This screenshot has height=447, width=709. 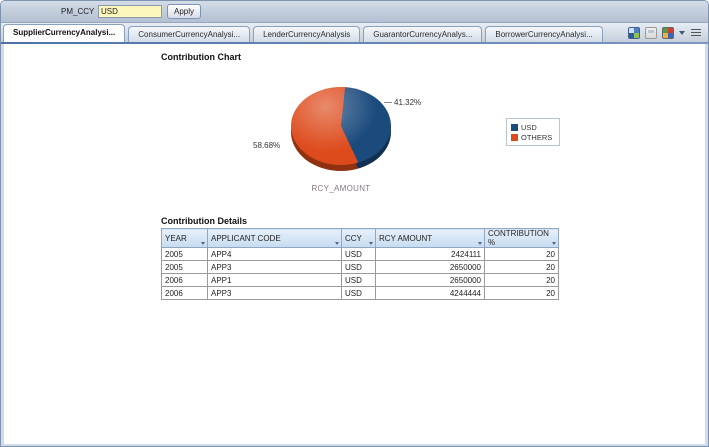 What do you see at coordinates (204, 221) in the screenshot?
I see `details-title: Contribution Details` at bounding box center [204, 221].